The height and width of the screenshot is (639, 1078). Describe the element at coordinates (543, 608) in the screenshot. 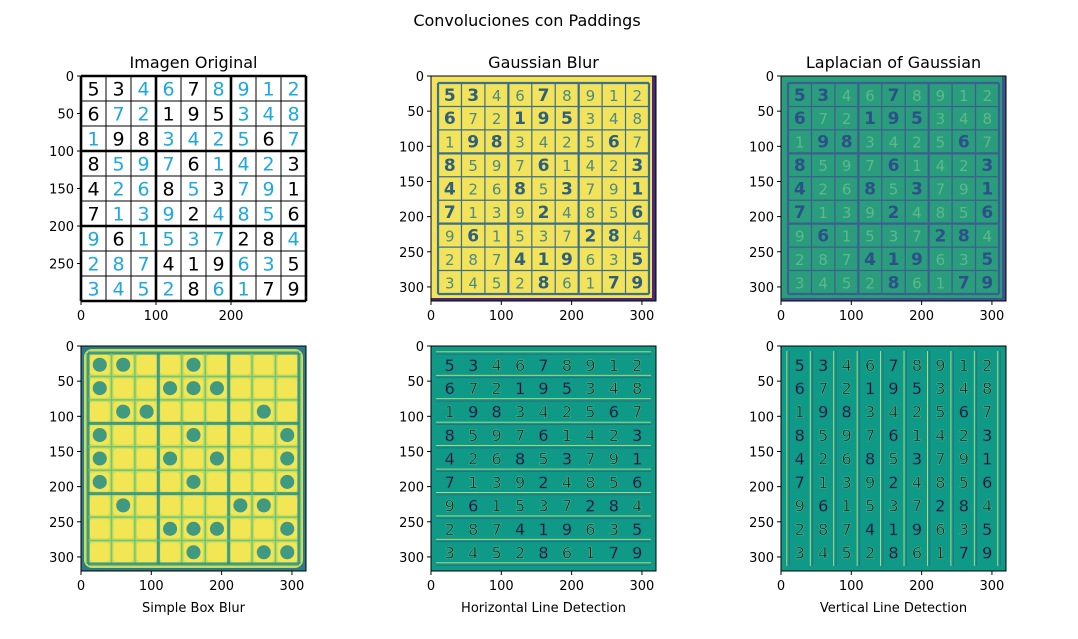

I see `panel-xlabel: Horizontal Line Detection` at that location.